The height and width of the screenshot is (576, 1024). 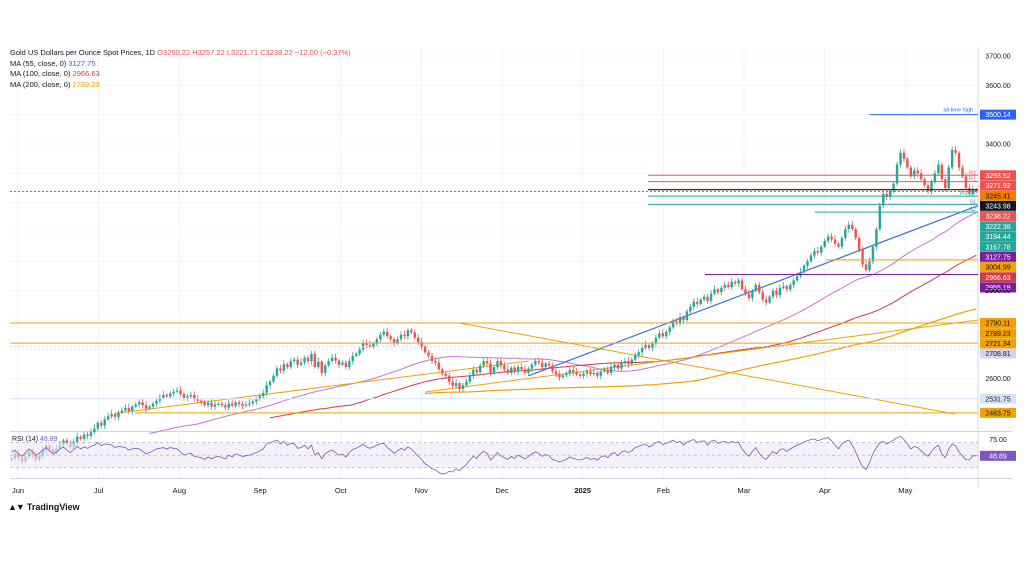 What do you see at coordinates (825, 490) in the screenshot?
I see `time-tick-label: Apr` at bounding box center [825, 490].